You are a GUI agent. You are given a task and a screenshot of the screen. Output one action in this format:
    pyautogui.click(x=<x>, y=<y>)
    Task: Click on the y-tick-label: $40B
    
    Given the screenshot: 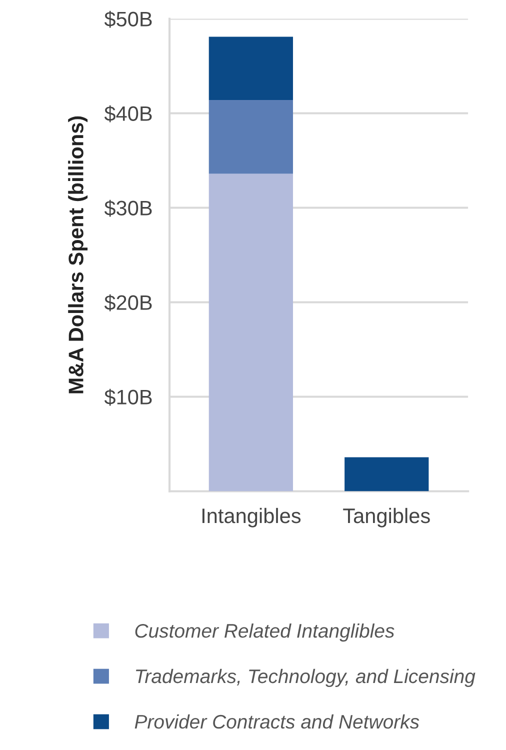 What is the action you would take?
    pyautogui.click(x=128, y=113)
    